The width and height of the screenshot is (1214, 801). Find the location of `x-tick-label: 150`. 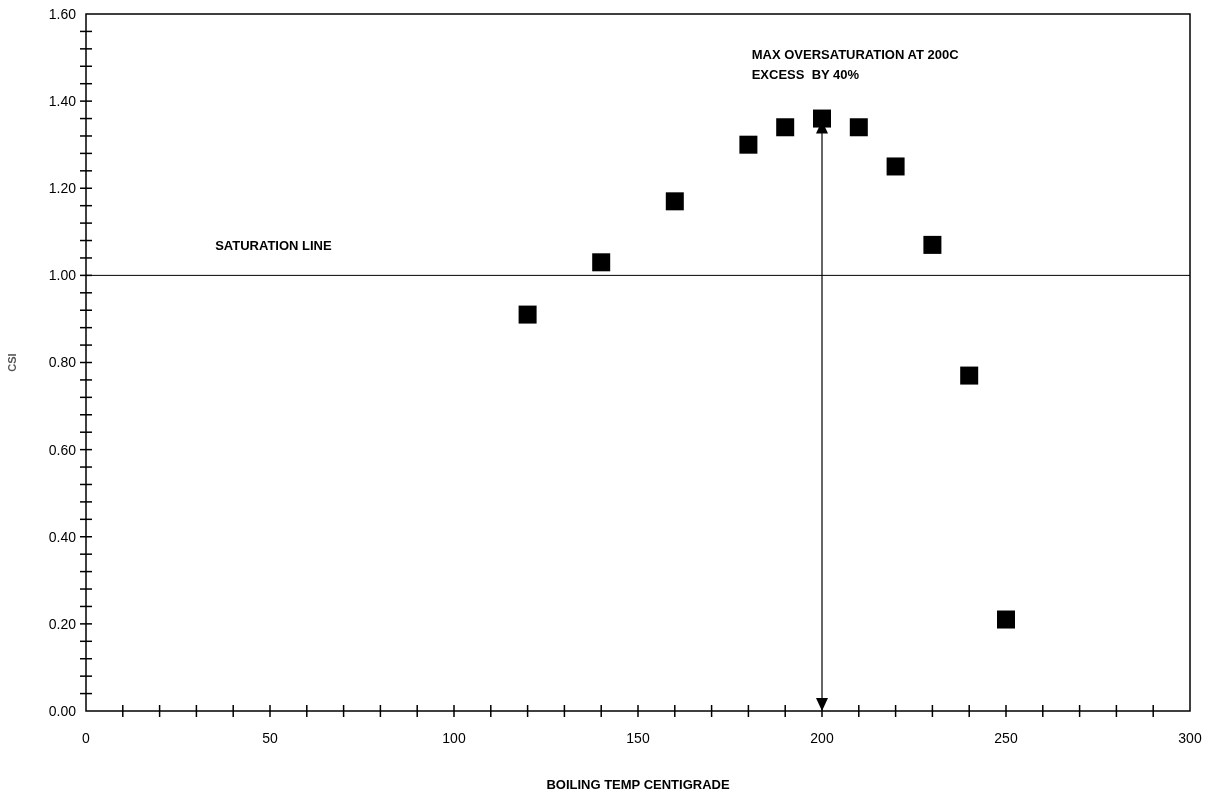

x-tick-label: 150 is located at coordinates (638, 738).